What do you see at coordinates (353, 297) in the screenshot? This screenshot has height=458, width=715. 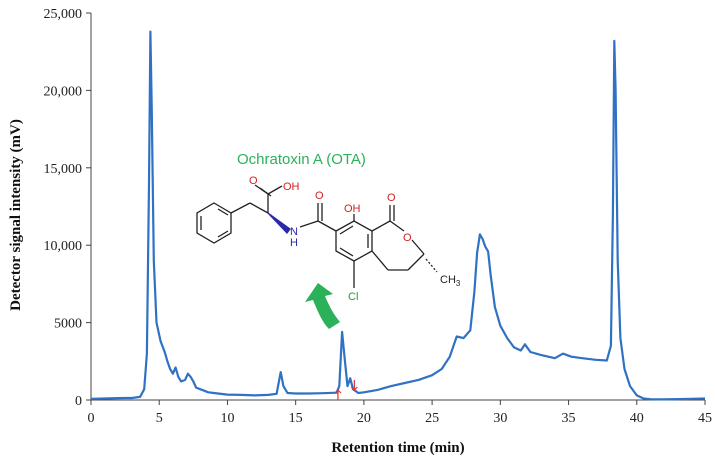 I see `atom-chlorine: Cl` at bounding box center [353, 297].